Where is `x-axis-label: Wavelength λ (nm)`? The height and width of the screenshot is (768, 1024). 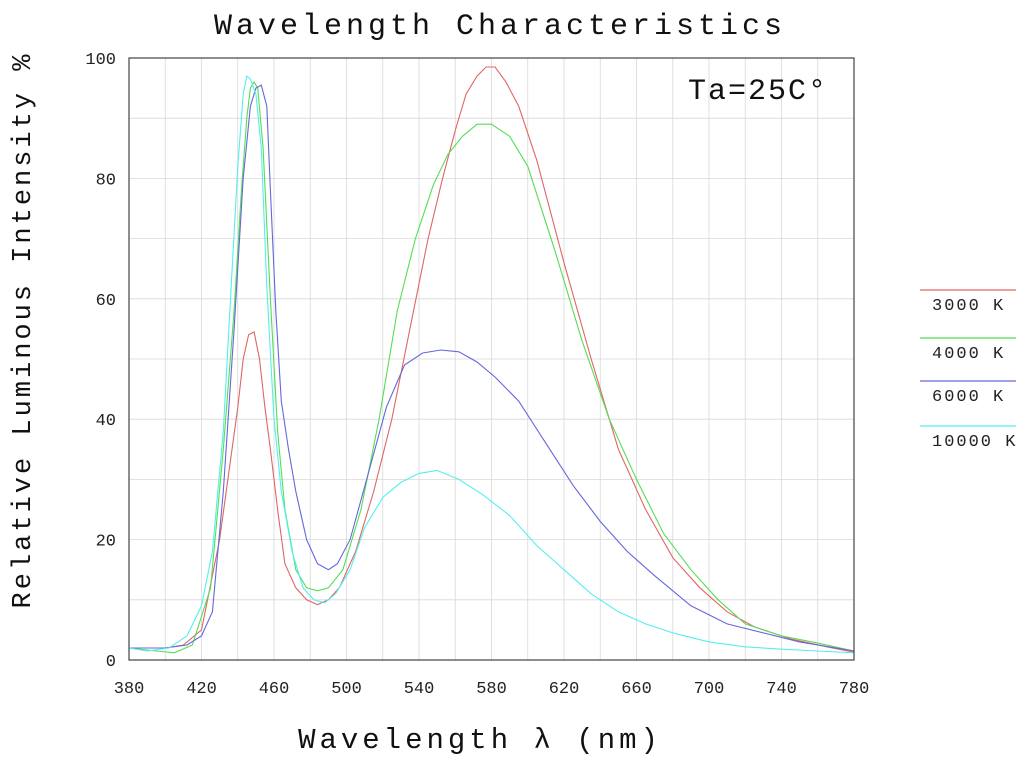 x-axis-label: Wavelength λ (nm) is located at coordinates (480, 740).